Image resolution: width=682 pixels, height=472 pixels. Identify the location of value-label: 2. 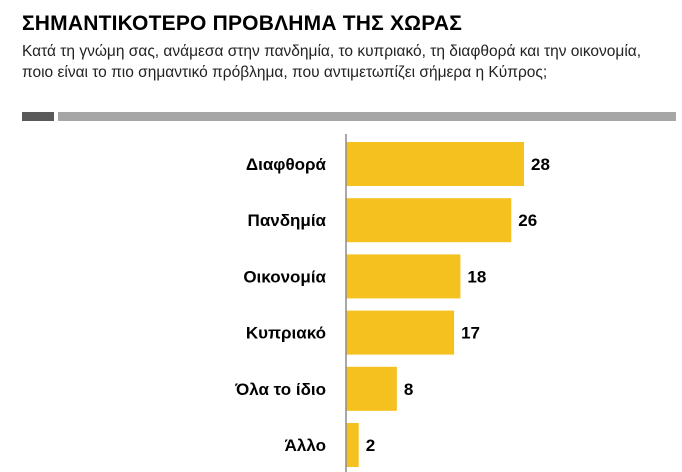
(370, 445).